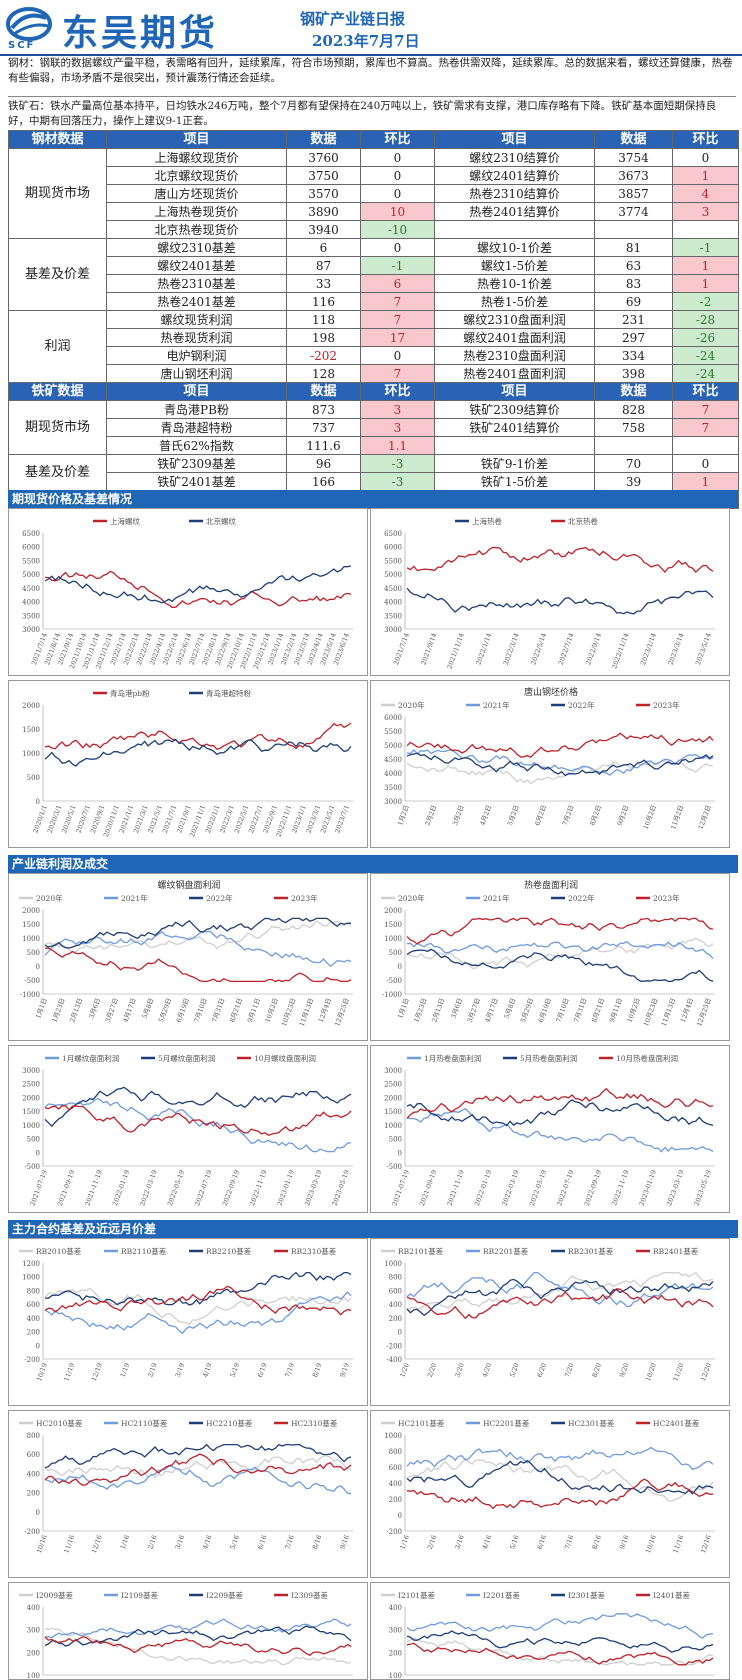  Describe the element at coordinates (57, 139) in the screenshot. I see `table-header-cell: 钢材数据` at that location.